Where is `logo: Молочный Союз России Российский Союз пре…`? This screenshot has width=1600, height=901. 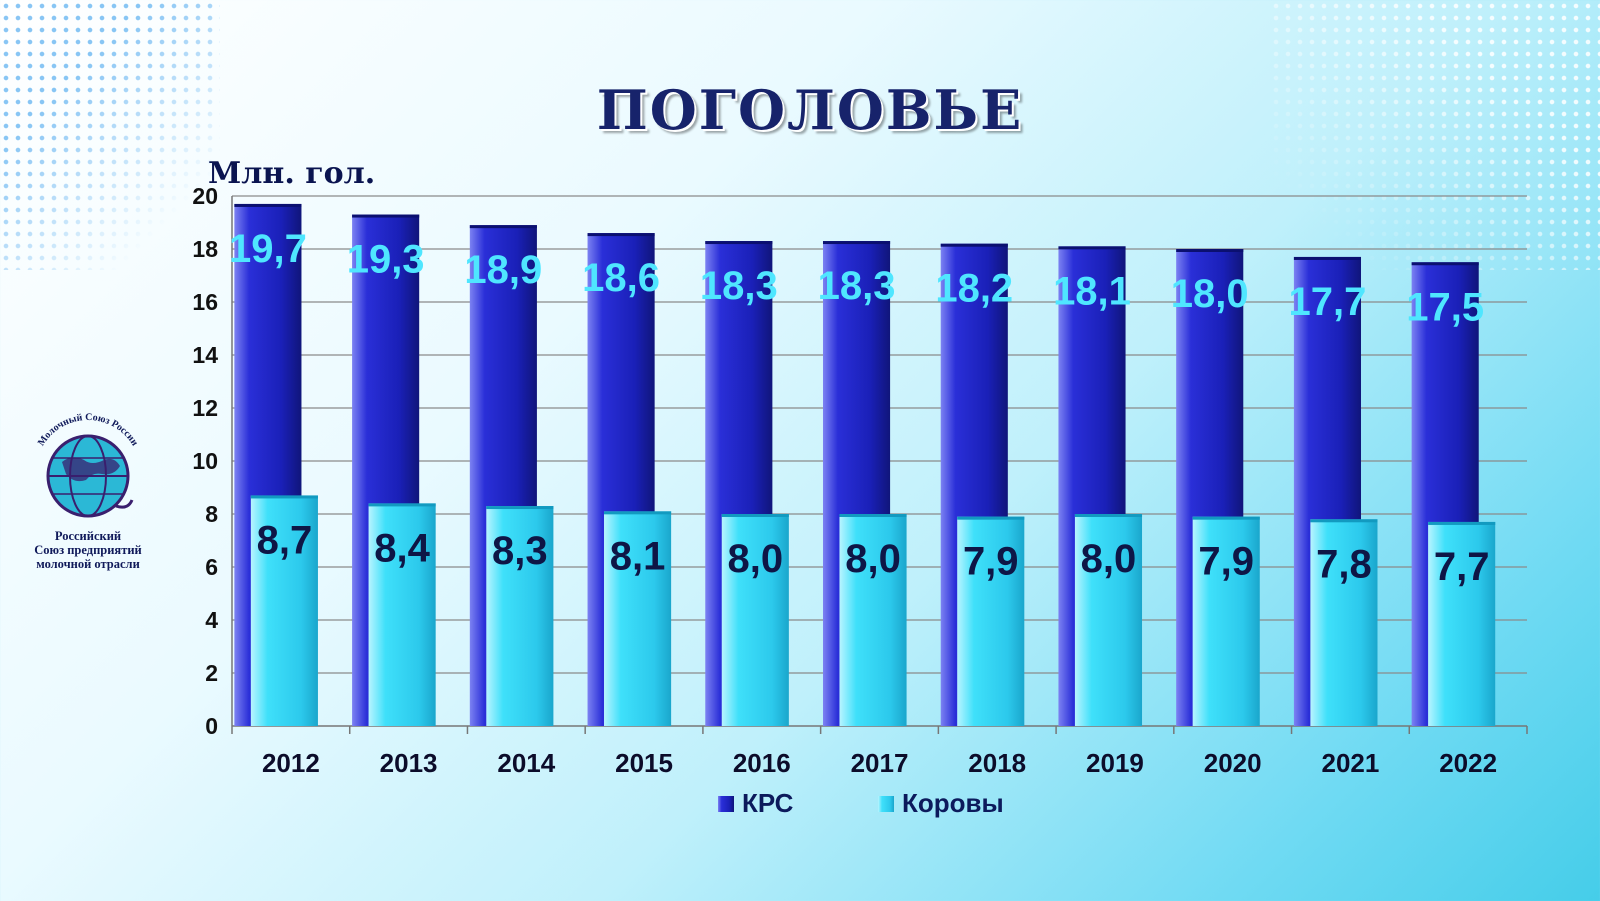 logo: Молочный Союз России Российский Союз пре… is located at coordinates (88, 490).